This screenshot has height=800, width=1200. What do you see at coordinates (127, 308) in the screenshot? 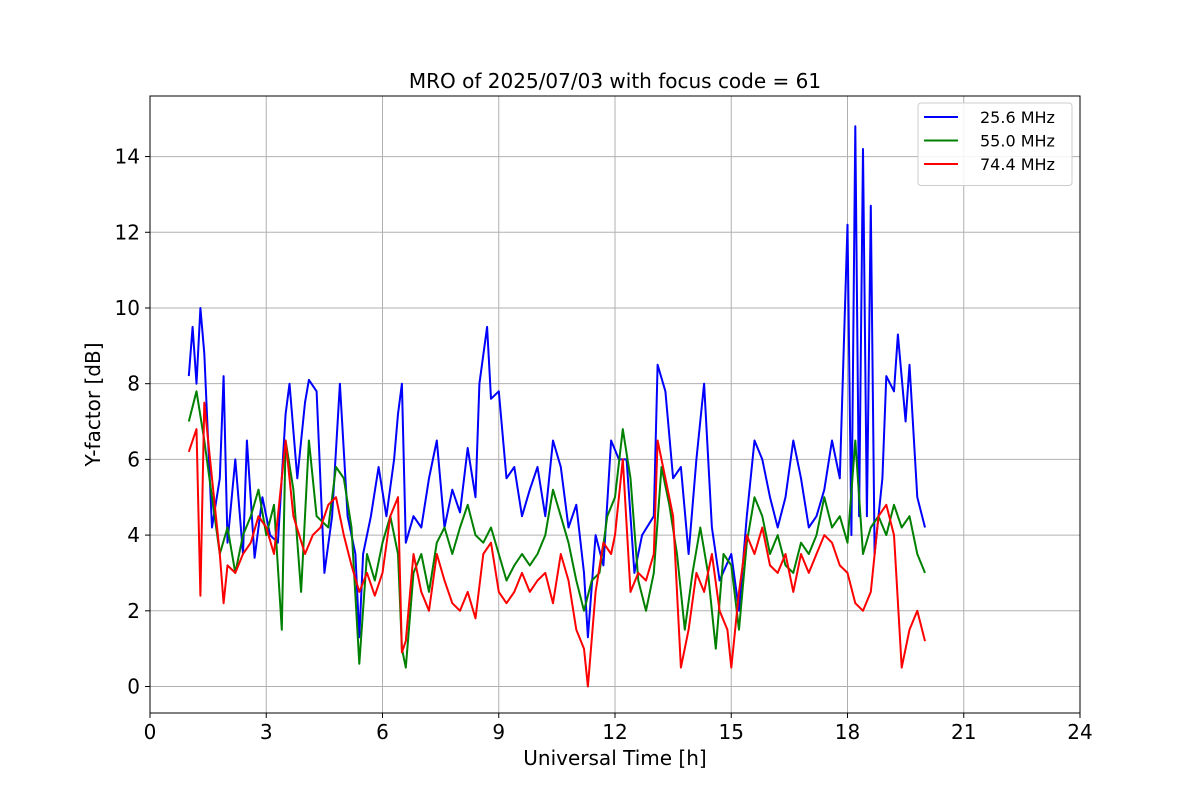
I see `y-tick-label: 10` at bounding box center [127, 308].